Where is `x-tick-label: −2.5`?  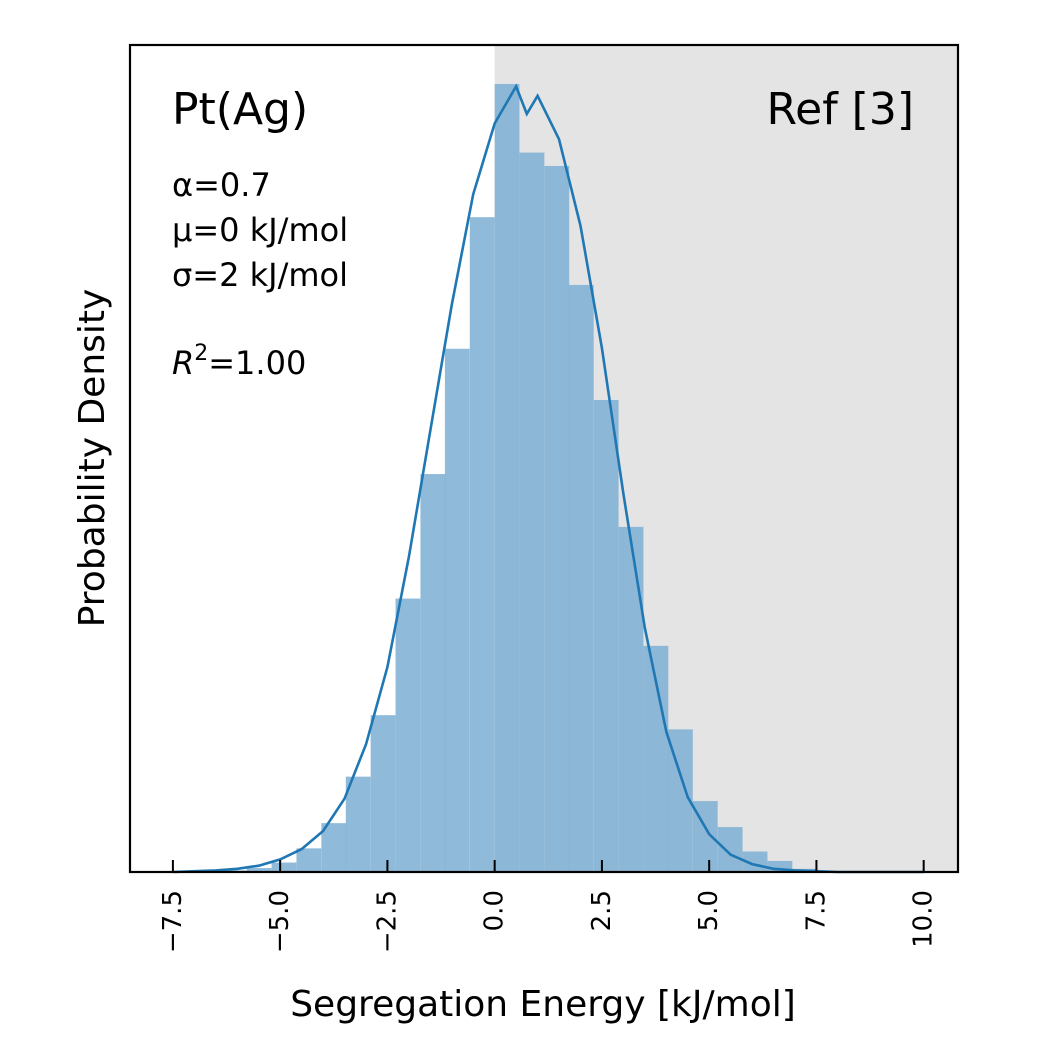 x-tick-label: −2.5 is located at coordinates (387, 921).